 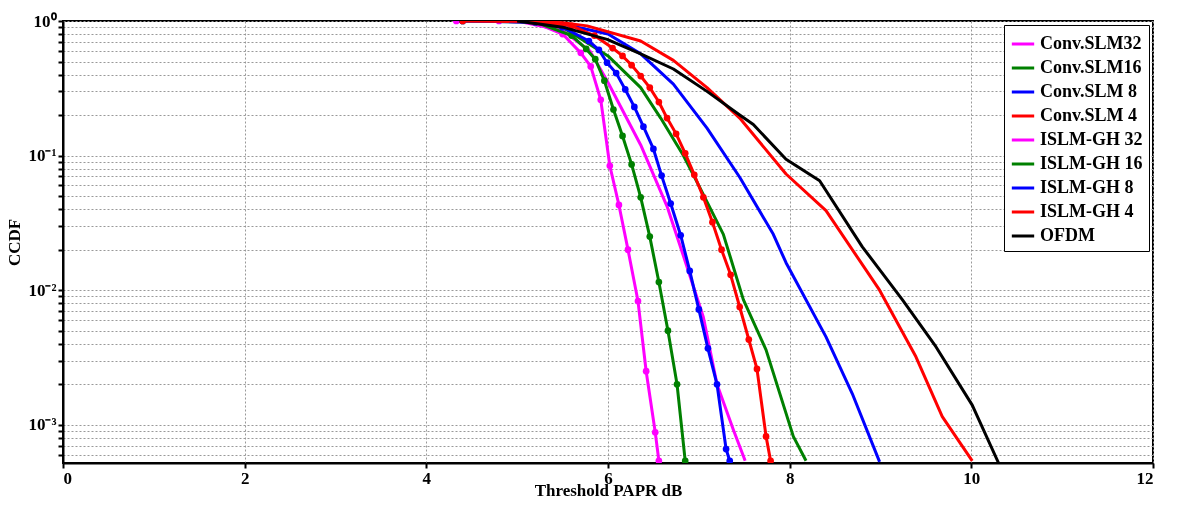 What do you see at coordinates (45, 21) in the screenshot?
I see `y-tick-label: 10⁰` at bounding box center [45, 21].